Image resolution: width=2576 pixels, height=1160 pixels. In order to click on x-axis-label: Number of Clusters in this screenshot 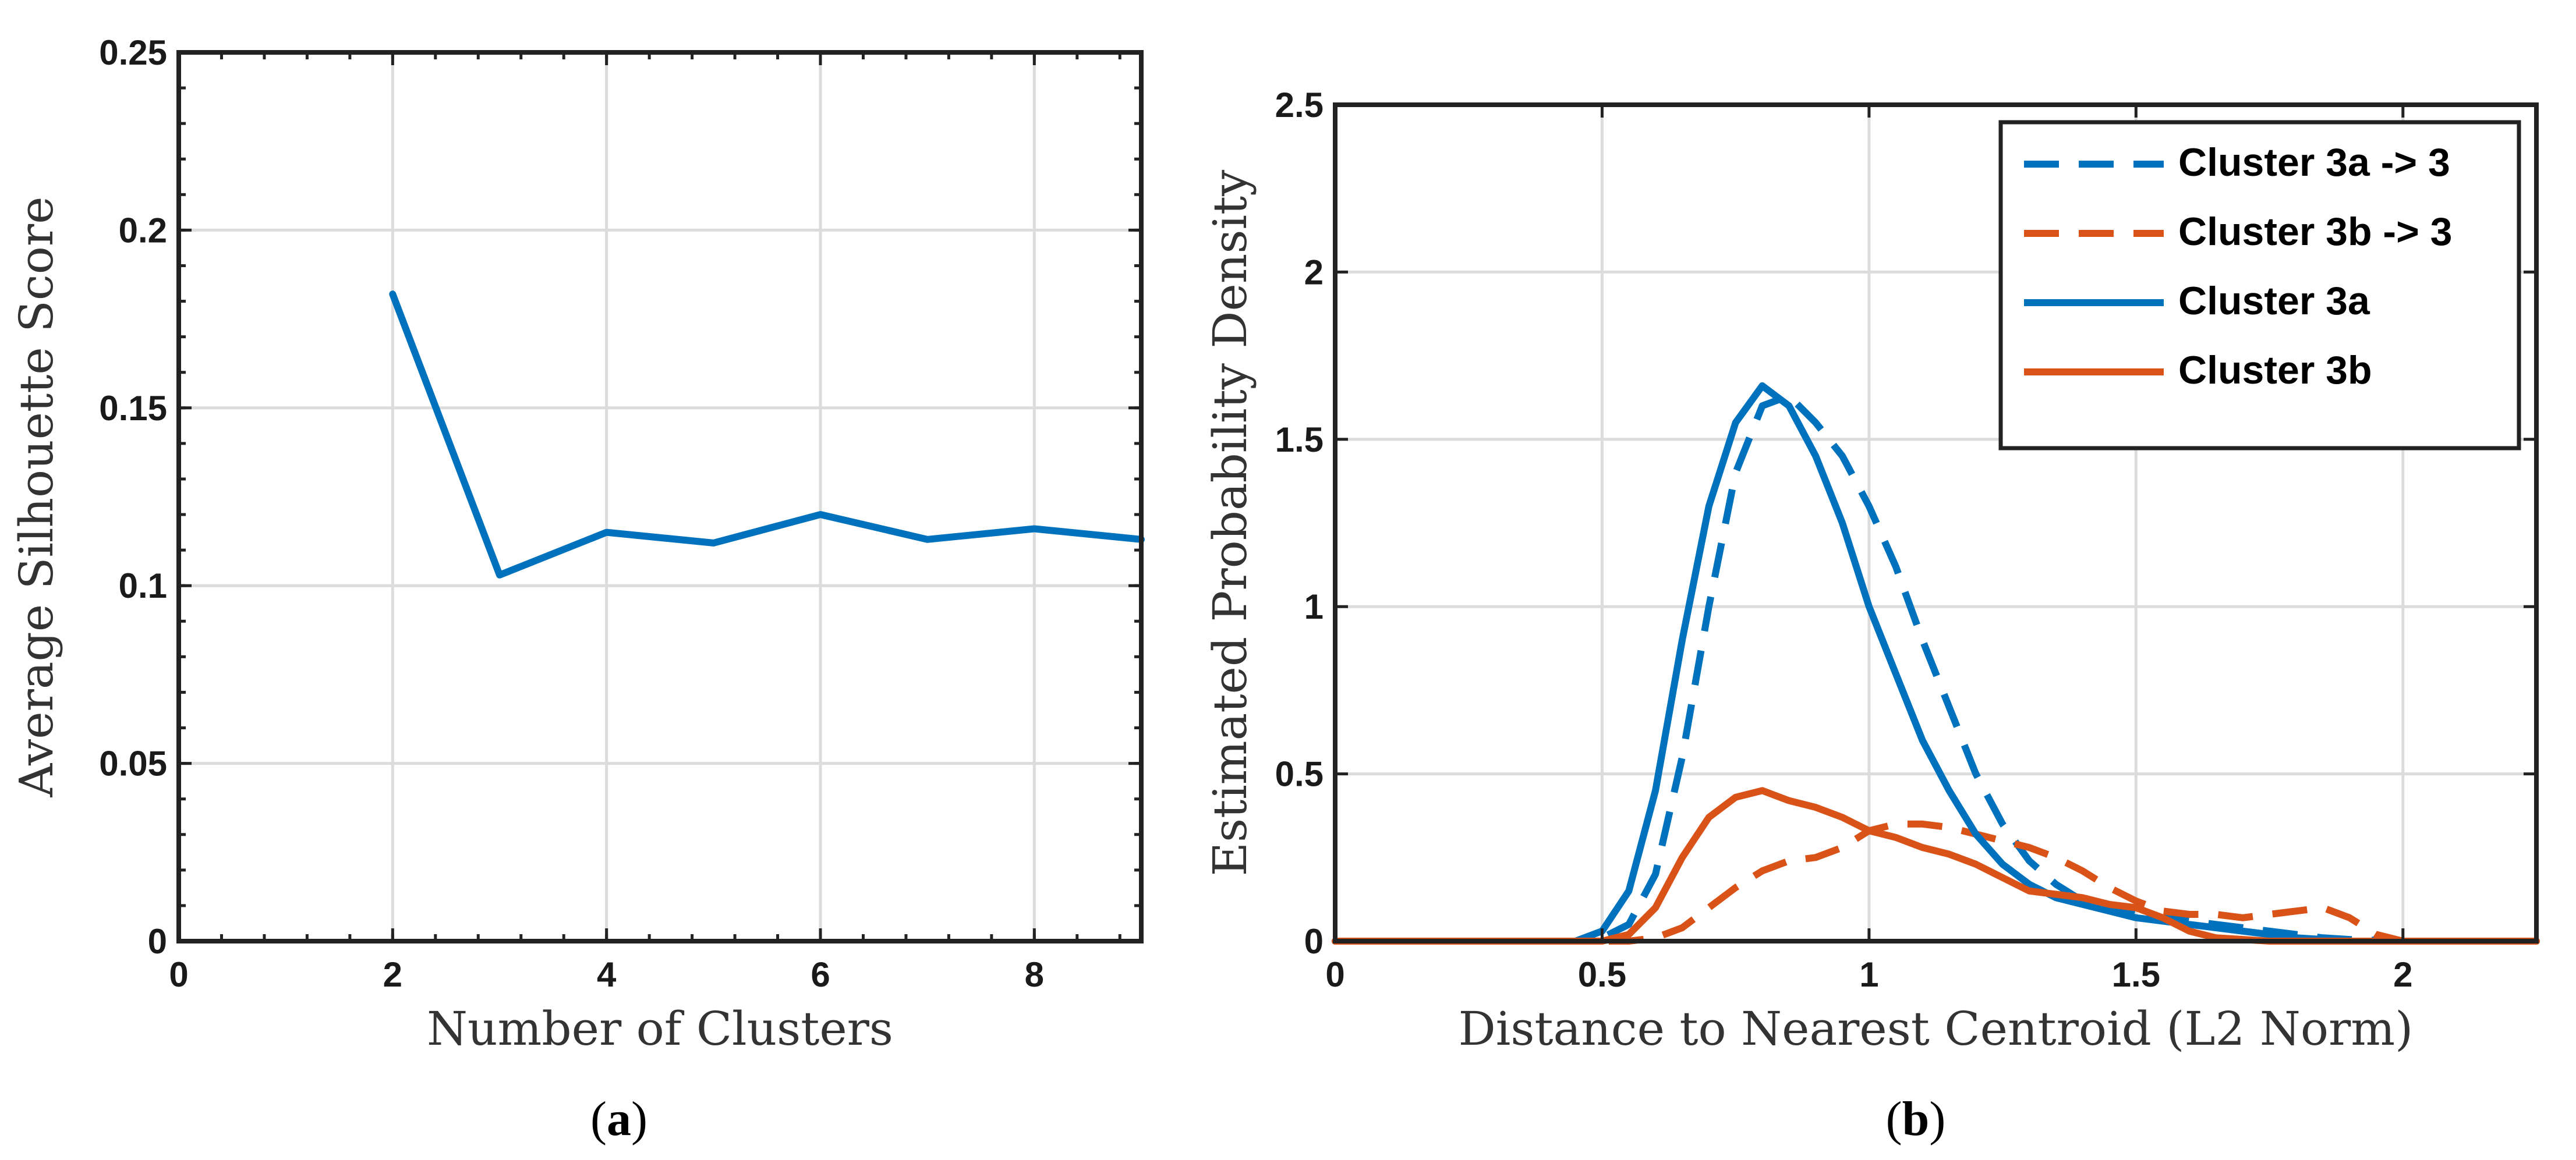, I will do `click(660, 1029)`.